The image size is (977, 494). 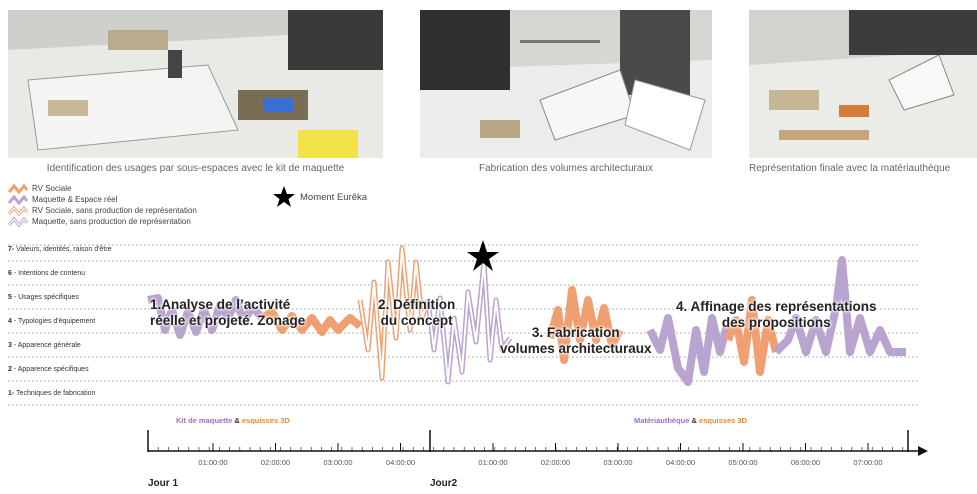 What do you see at coordinates (48, 369) in the screenshot?
I see `level-label: 2 - Apparence spécifiques` at bounding box center [48, 369].